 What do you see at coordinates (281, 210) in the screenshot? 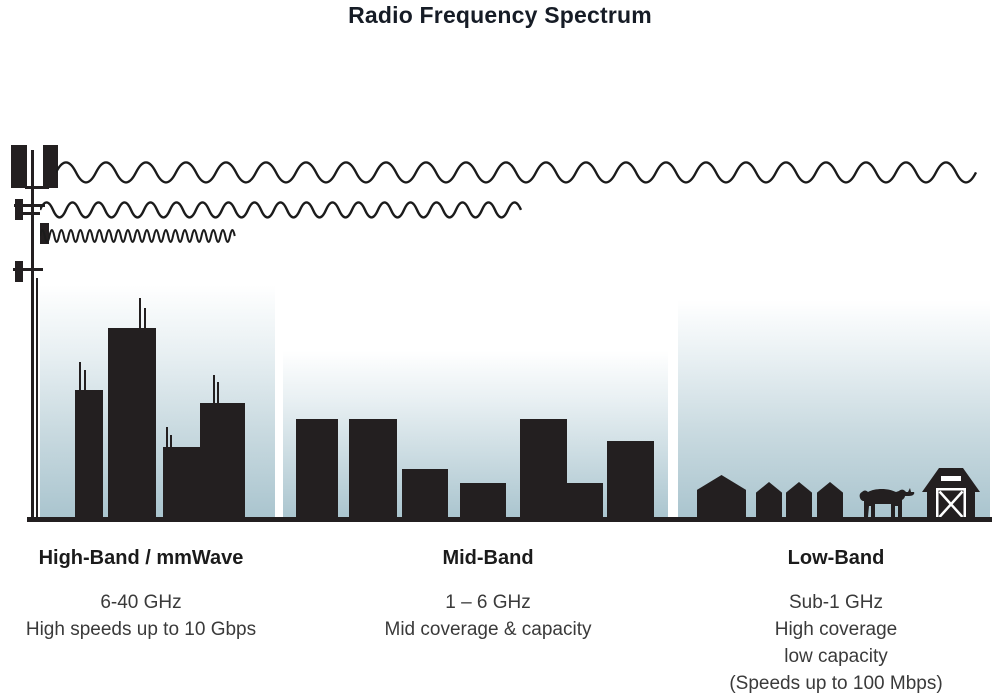
I see `medium-wavelength-wave-icon` at bounding box center [281, 210].